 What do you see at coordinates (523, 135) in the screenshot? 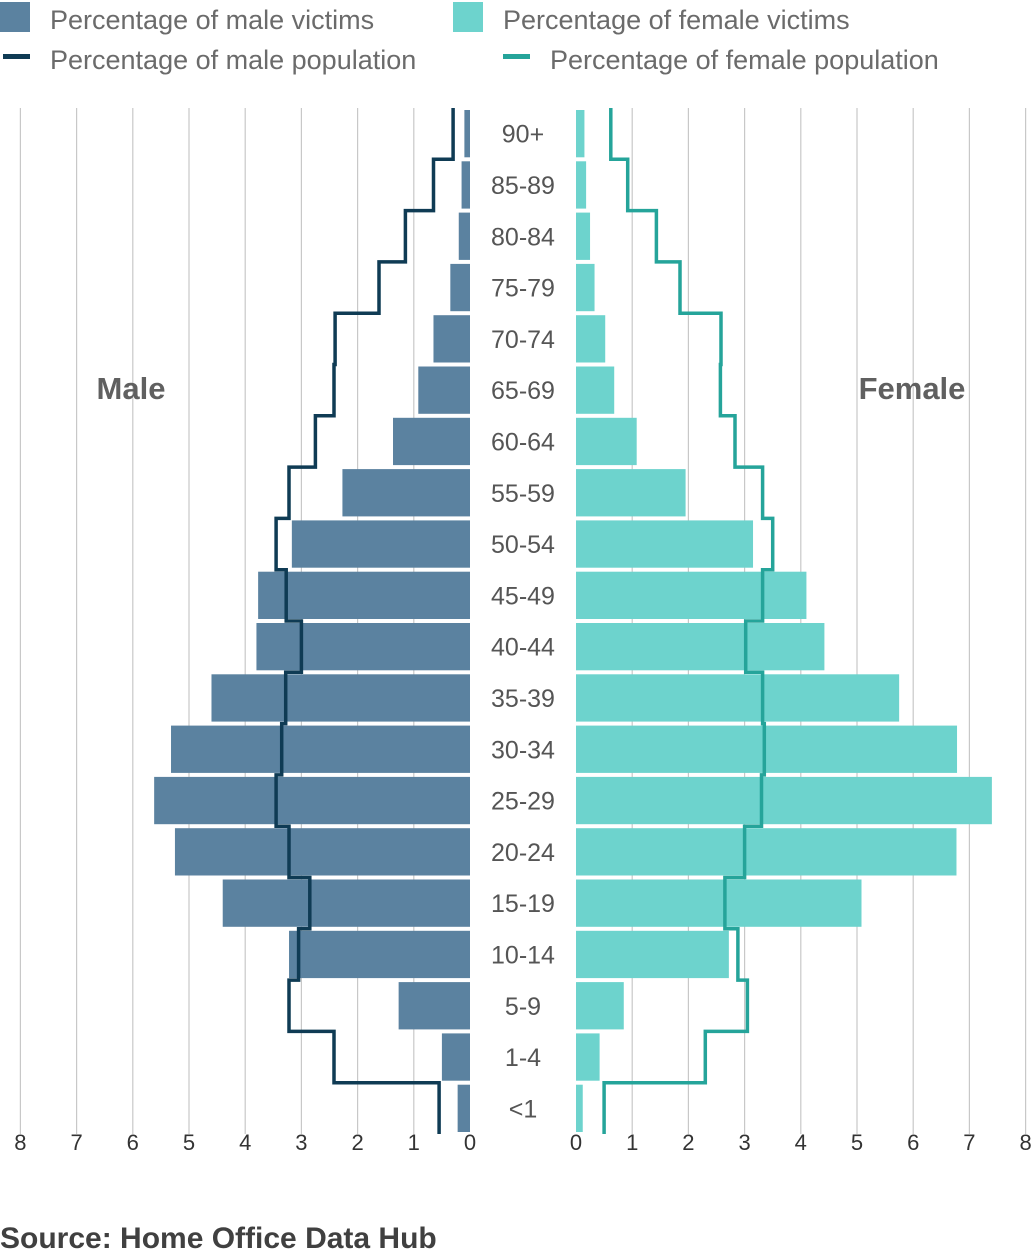
I see `age-group-label: 90+` at bounding box center [523, 135].